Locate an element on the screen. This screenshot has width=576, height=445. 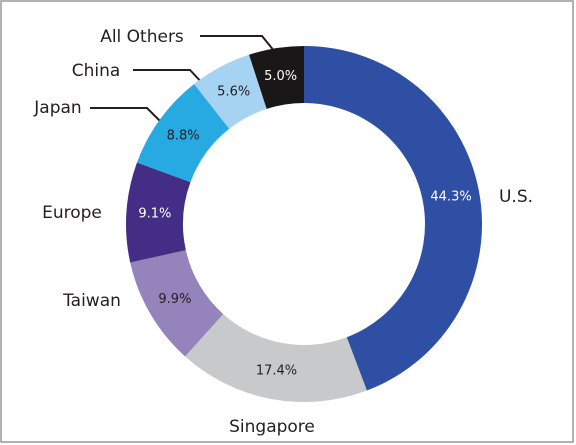
category-label: Europe is located at coordinates (72, 213).